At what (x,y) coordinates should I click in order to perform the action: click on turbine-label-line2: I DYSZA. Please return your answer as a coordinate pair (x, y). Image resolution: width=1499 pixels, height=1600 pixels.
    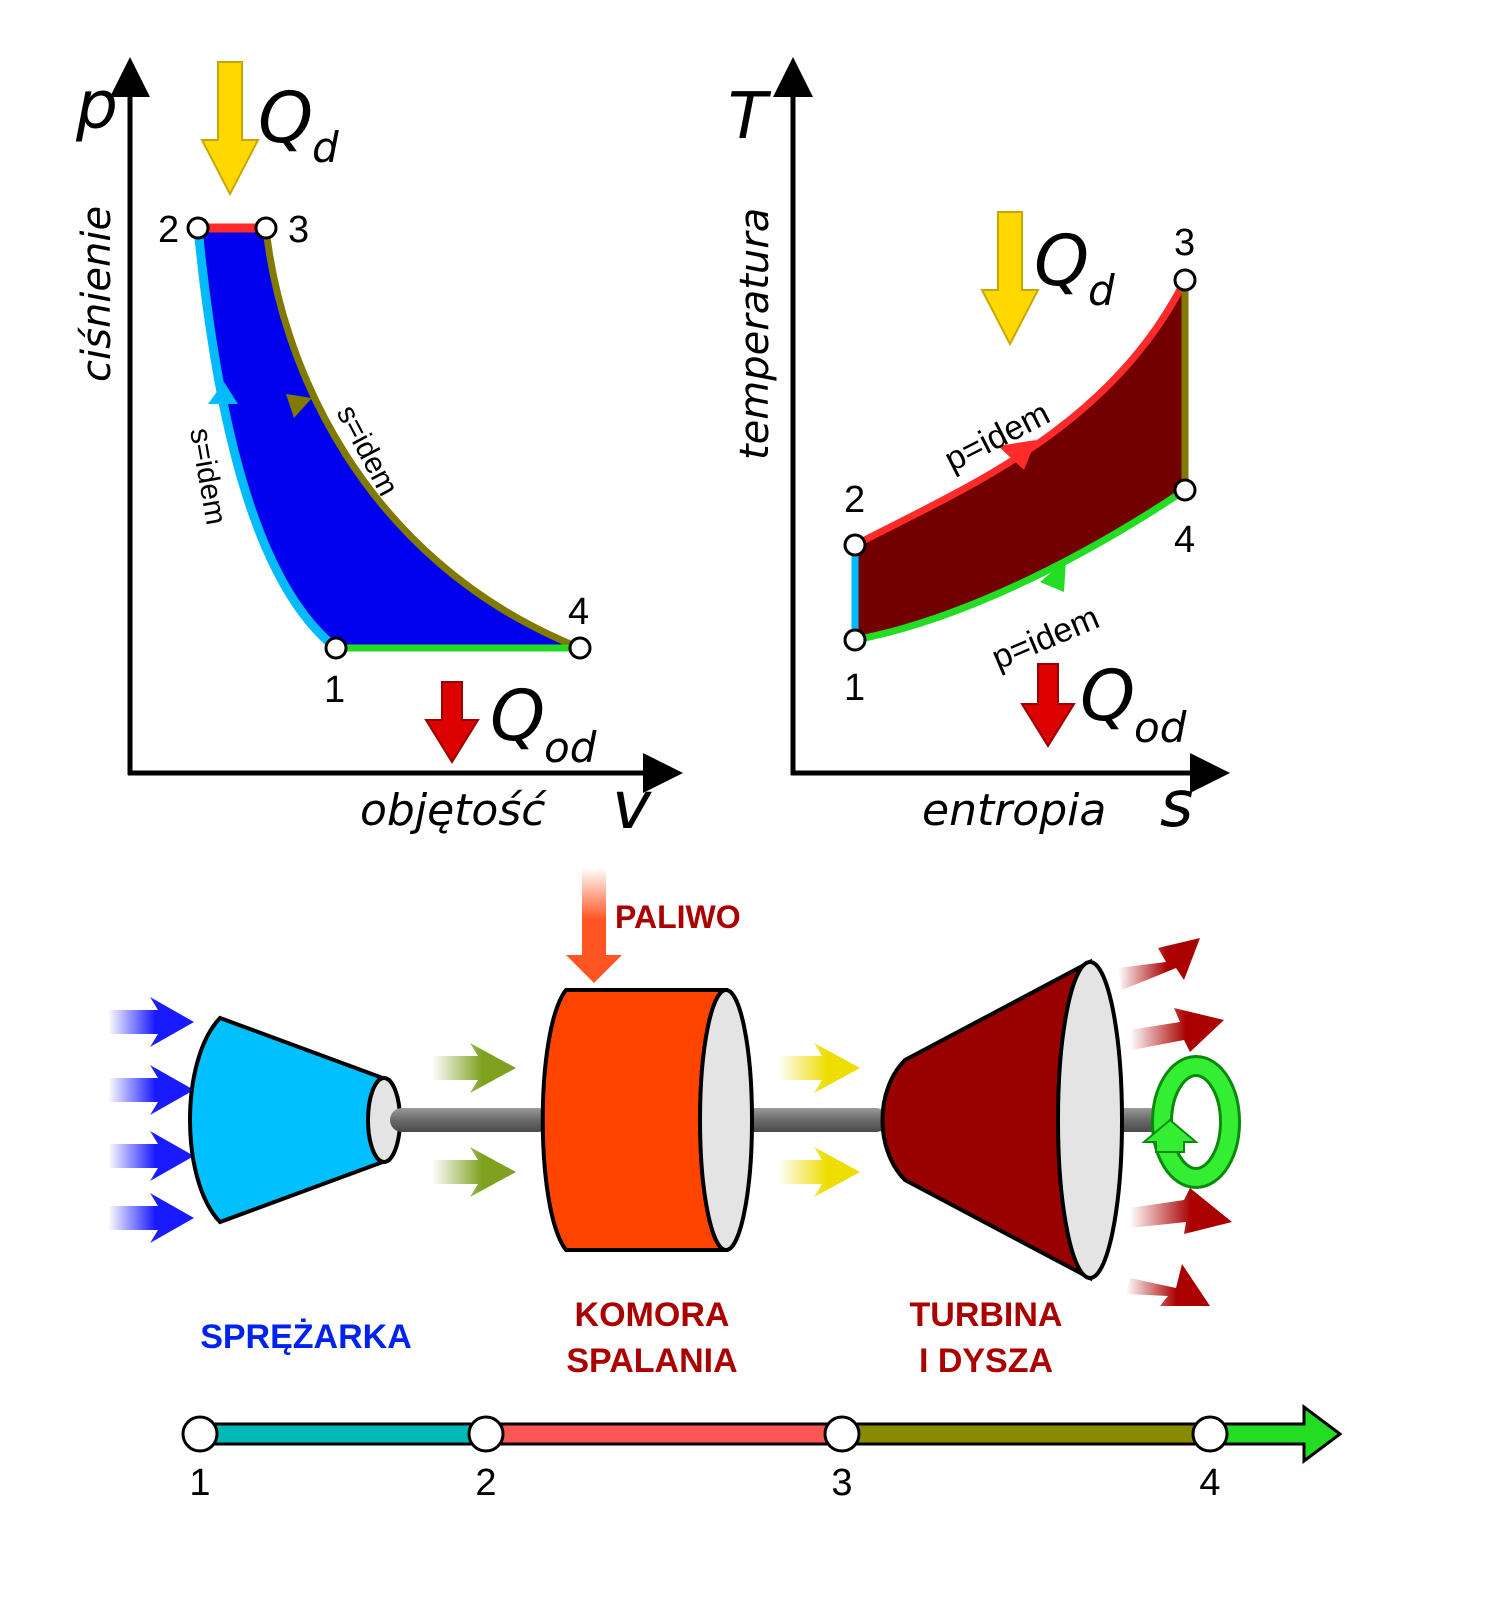
    Looking at the image, I should click on (986, 1361).